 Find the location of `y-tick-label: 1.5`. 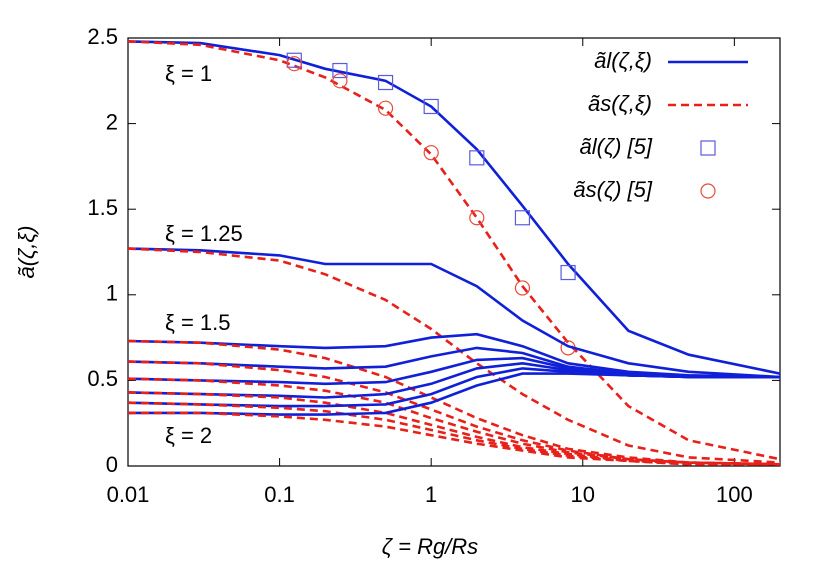

y-tick-label: 1.5 is located at coordinates (102, 207).